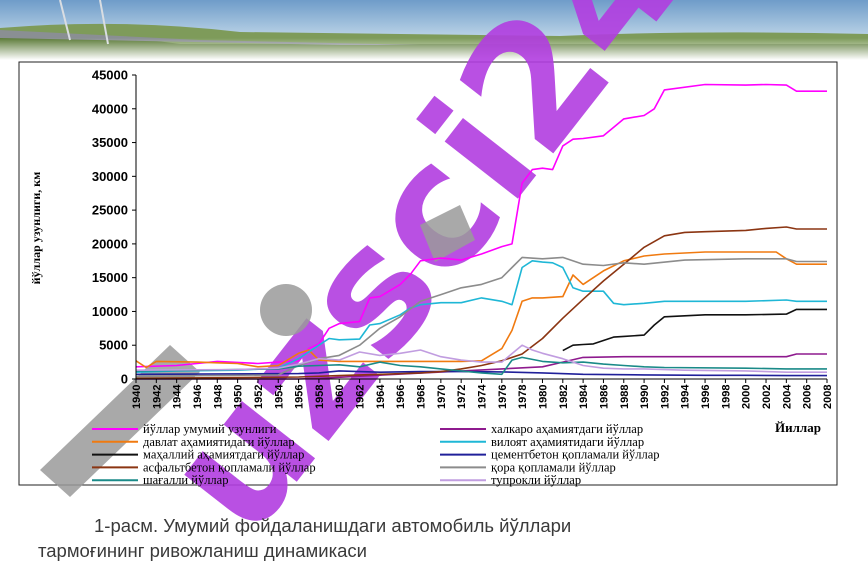 Image resolution: width=868 pixels, height=567 pixels. I want to click on x-tick-label: 1988, so click(625, 397).